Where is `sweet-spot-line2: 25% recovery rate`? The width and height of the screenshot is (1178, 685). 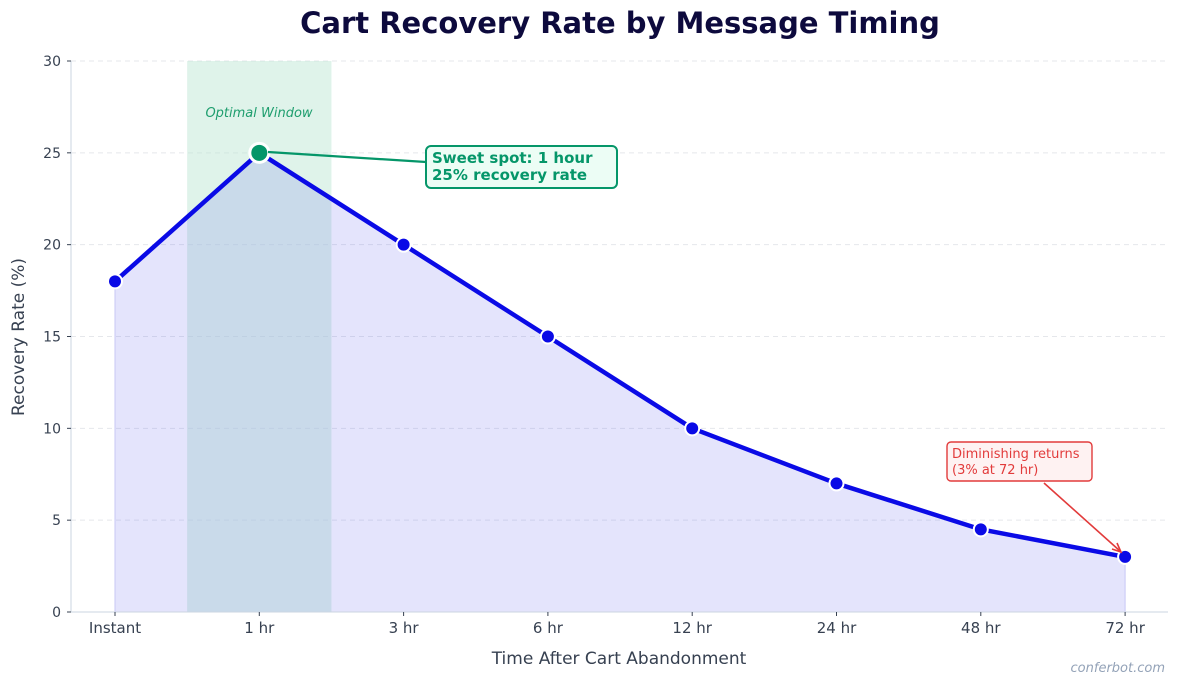
sweet-spot-line2: 25% recovery rate is located at coordinates (509, 175).